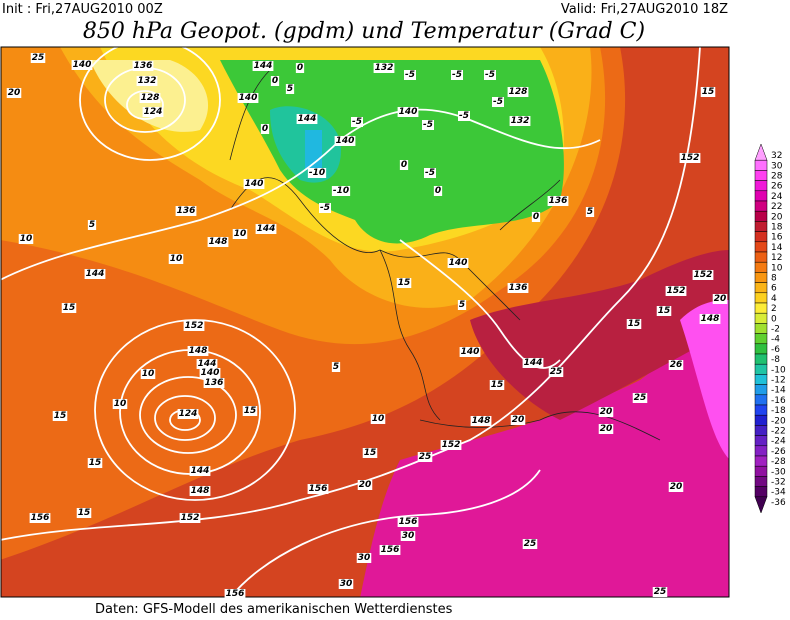 This screenshot has height=620, width=790. I want to click on very-warm-area, so click(599, 335).